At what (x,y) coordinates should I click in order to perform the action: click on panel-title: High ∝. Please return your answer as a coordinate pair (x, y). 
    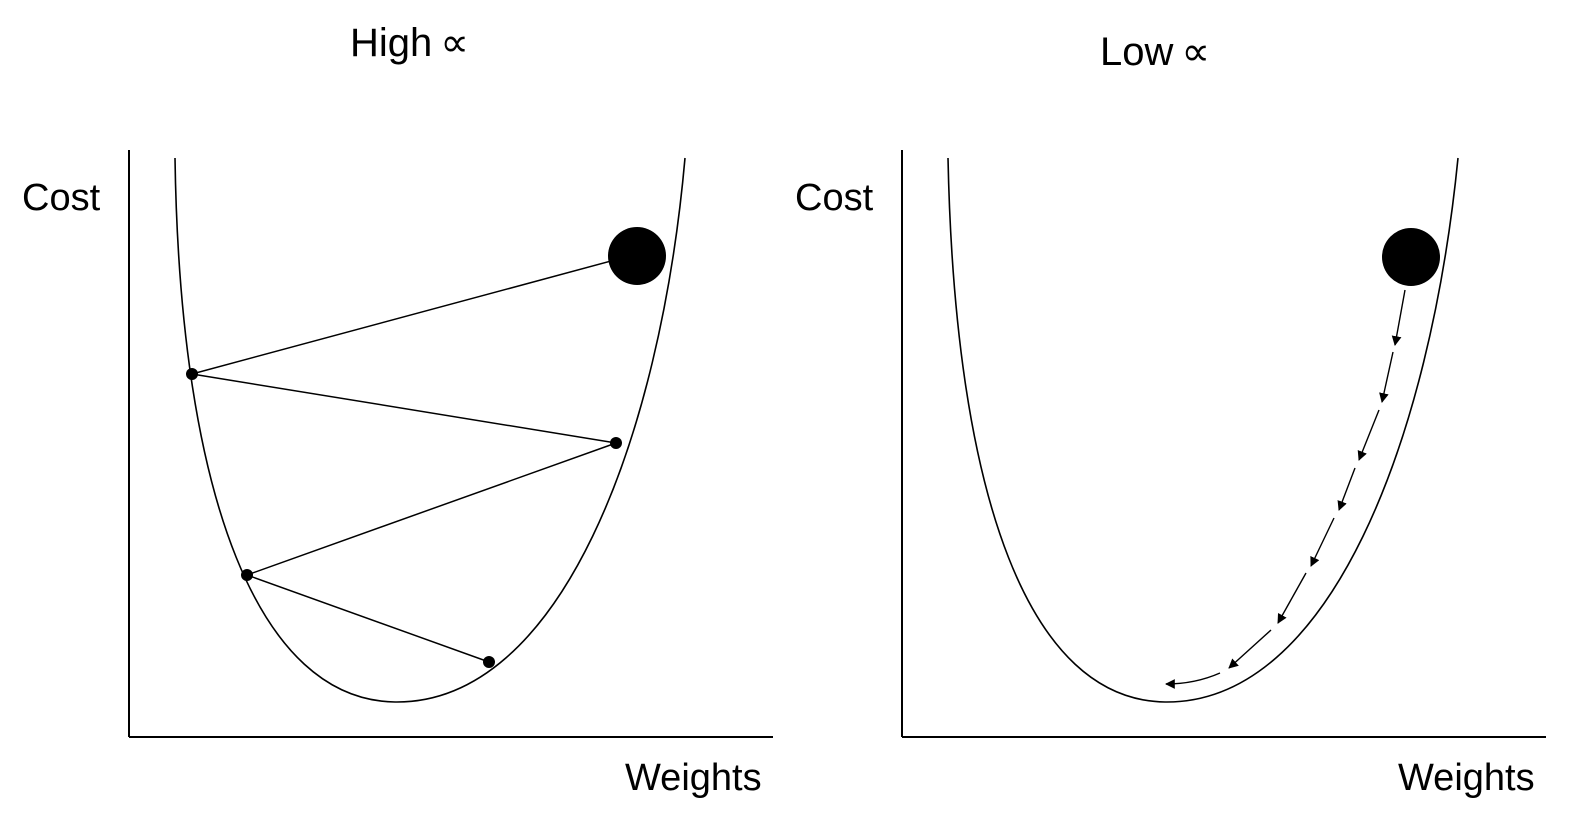
    Looking at the image, I should click on (409, 43).